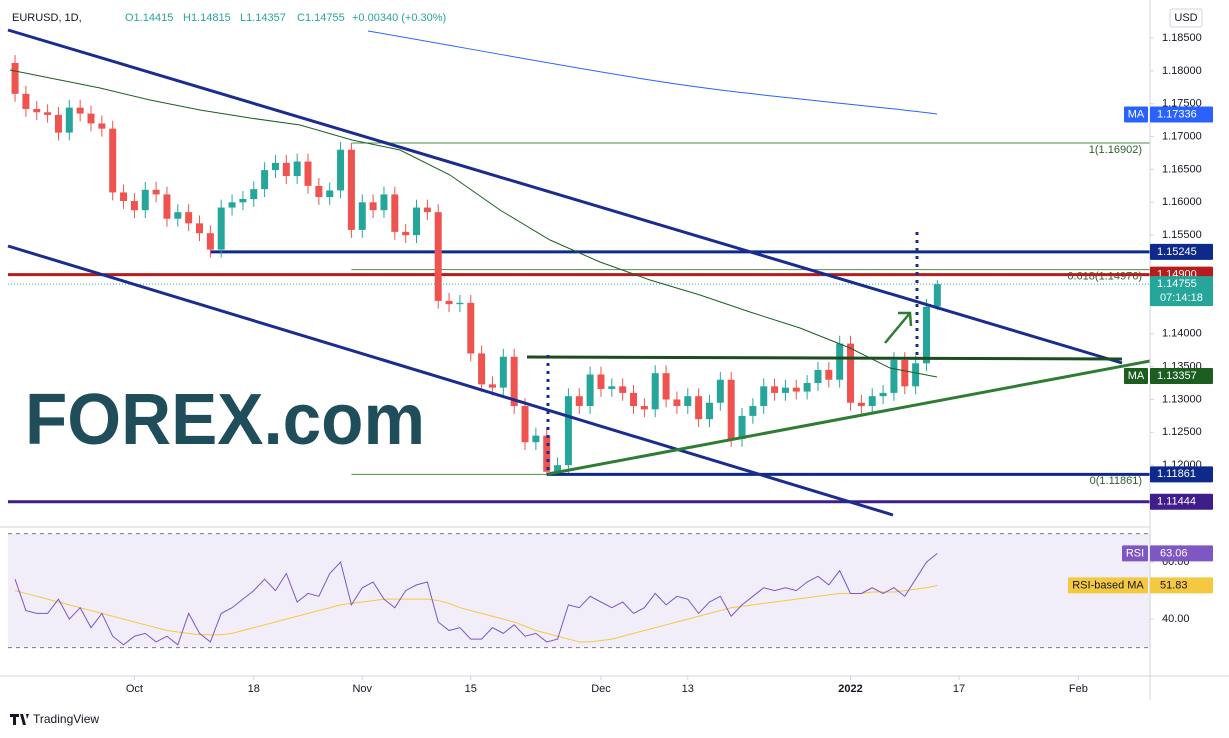  Describe the element at coordinates (1078, 689) in the screenshot. I see `x-tick-label: Feb` at that location.